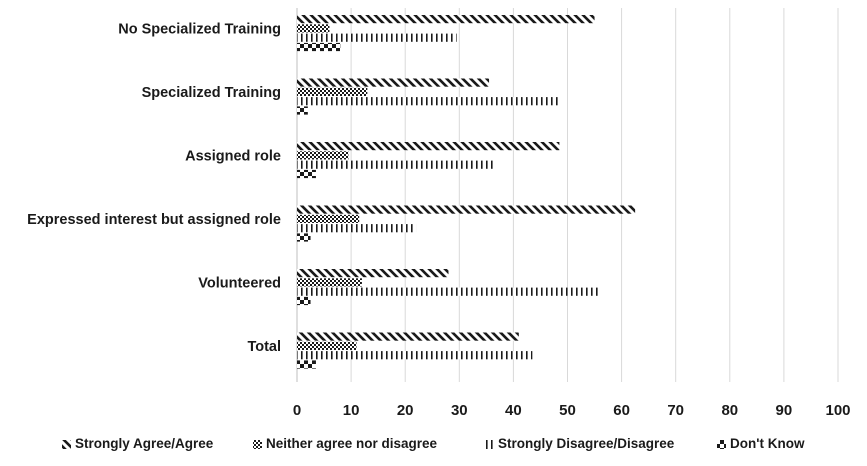 This screenshot has height=466, width=867. Describe the element at coordinates (154, 220) in the screenshot. I see `category-label-expressed-interest-but-assigned-role: Expressed interest but assigned role` at that location.